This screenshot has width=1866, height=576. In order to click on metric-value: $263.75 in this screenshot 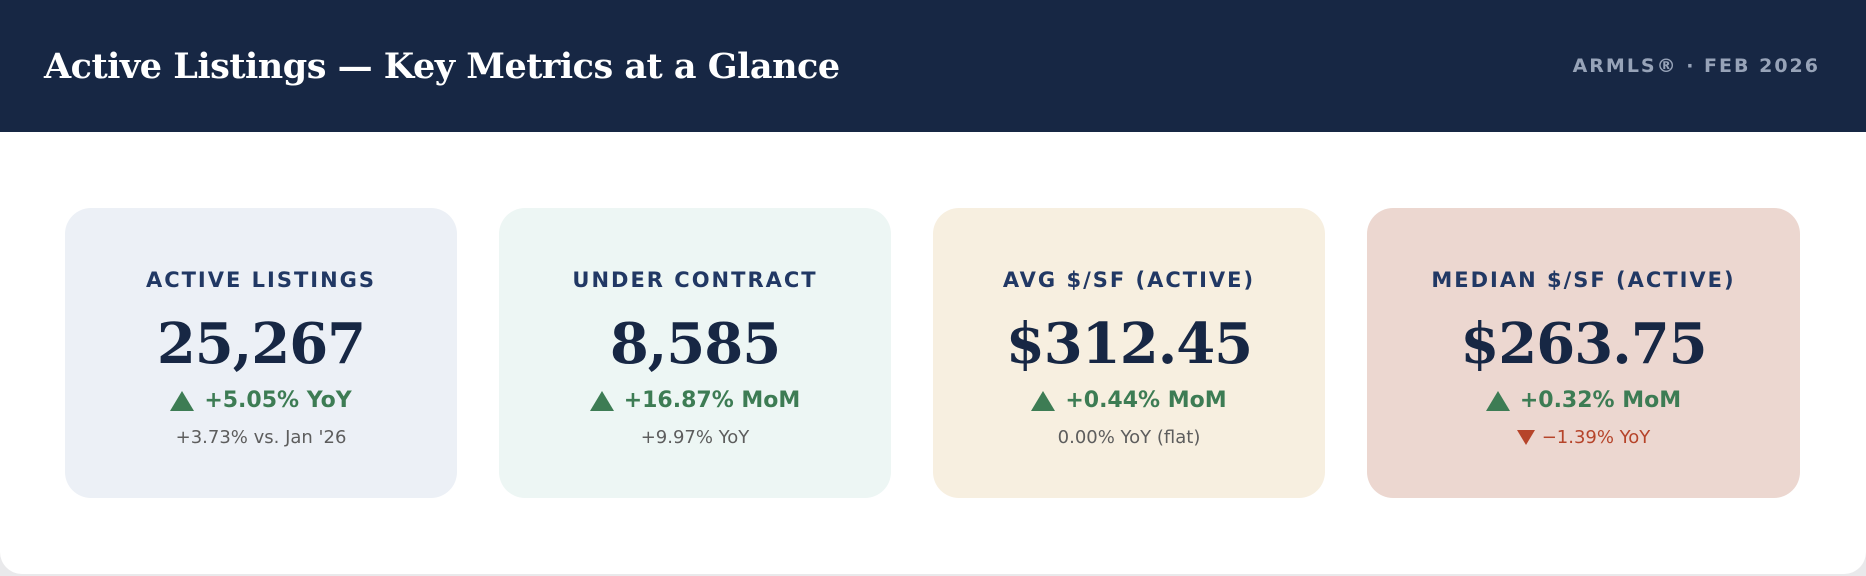, I will do `click(1583, 344)`.